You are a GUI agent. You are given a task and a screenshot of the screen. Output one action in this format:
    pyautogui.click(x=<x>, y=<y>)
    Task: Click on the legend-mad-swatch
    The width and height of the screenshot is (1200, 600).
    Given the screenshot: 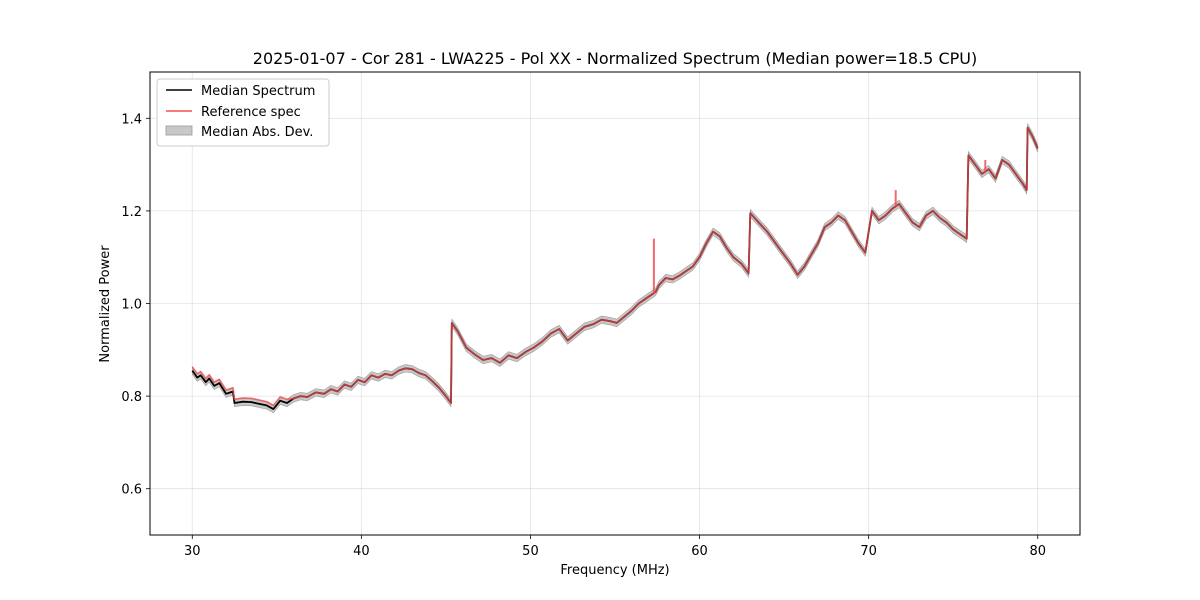 What is the action you would take?
    pyautogui.click(x=179, y=130)
    